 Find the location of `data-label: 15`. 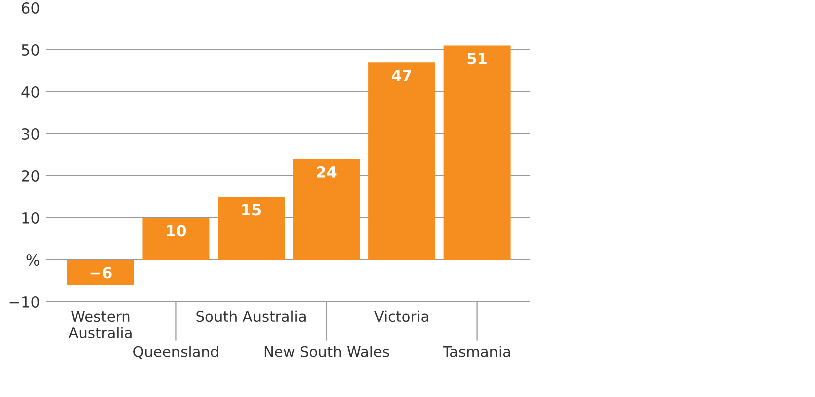

data-label: 15 is located at coordinates (252, 210).